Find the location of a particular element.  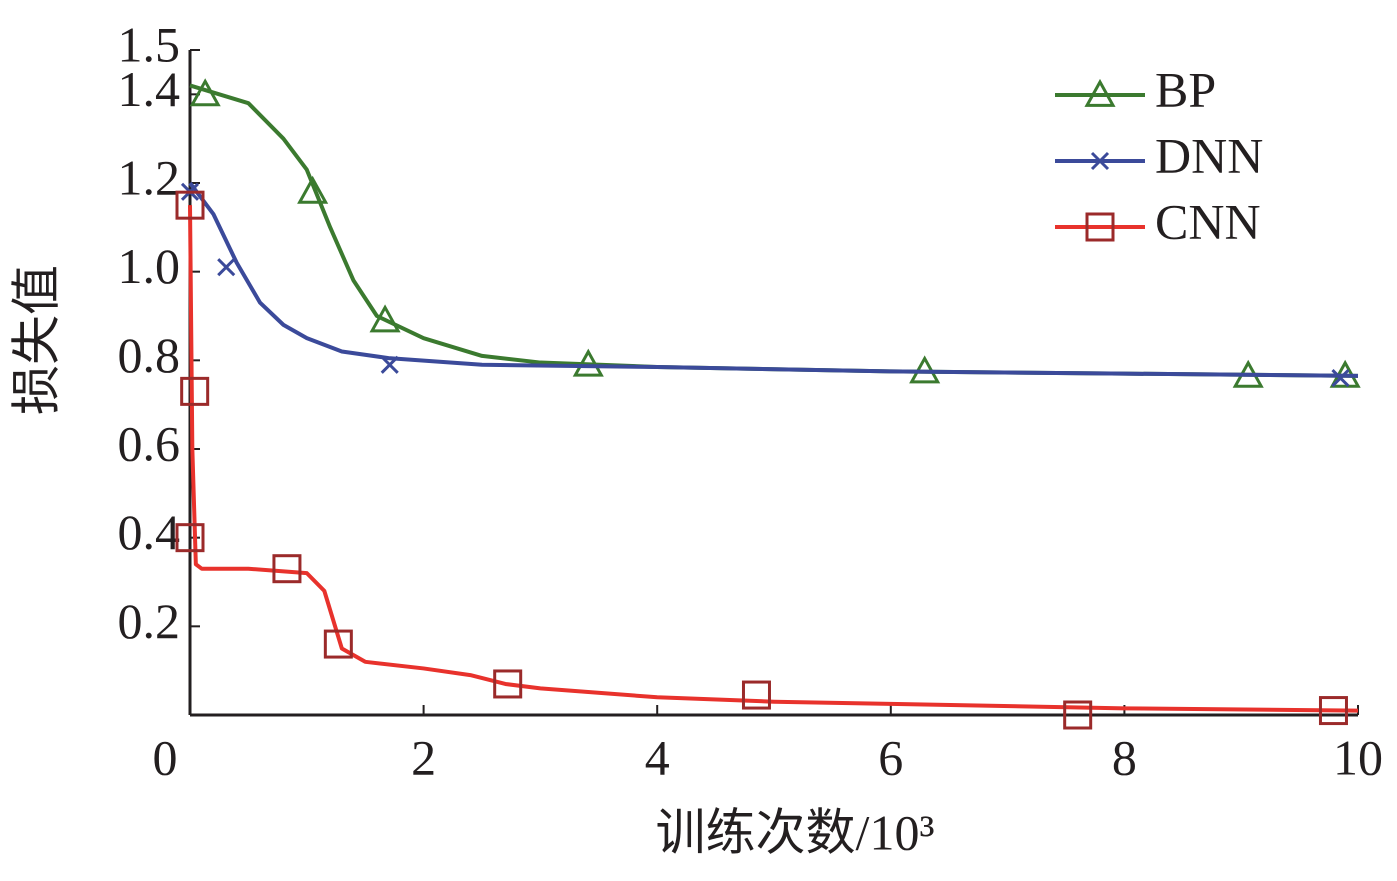

y-tick-label: 0.4 is located at coordinates (149, 532).